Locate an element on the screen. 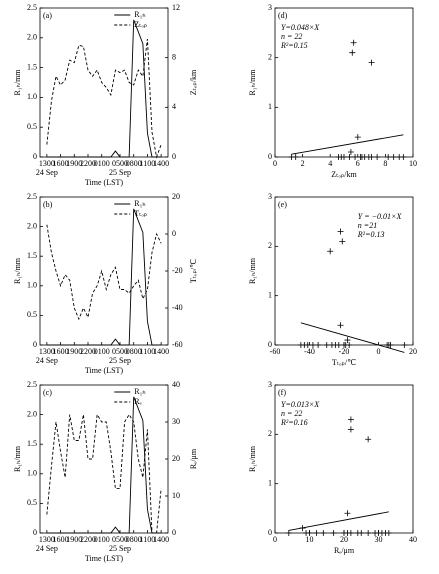  y2-tick-label: 12 is located at coordinates (176, 7).